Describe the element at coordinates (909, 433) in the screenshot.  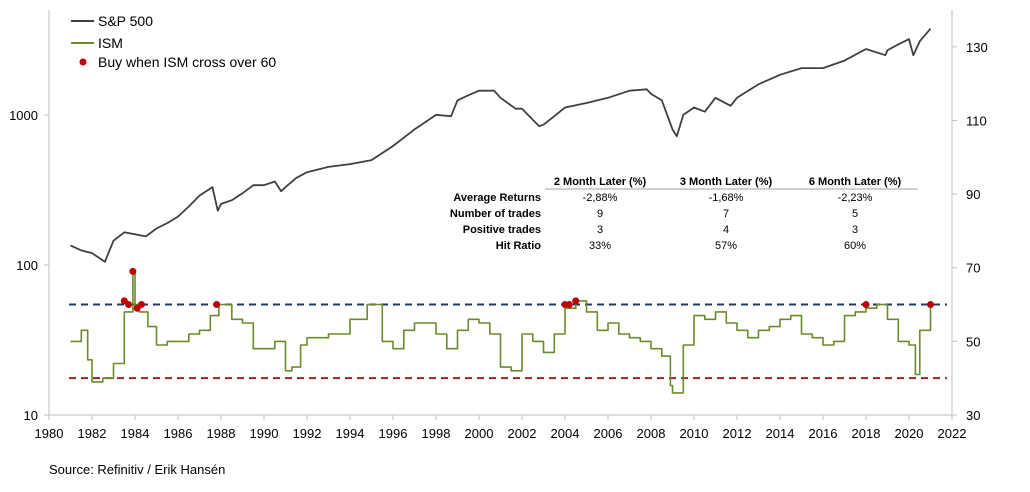
I see `x-tick-label: 2020` at that location.